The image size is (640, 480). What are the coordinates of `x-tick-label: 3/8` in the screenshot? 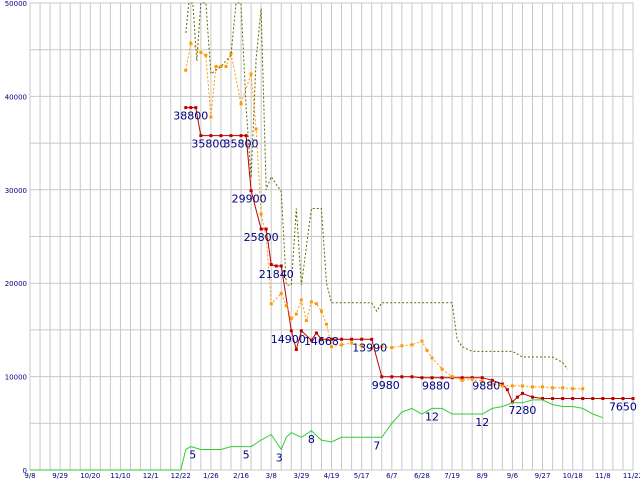 It's located at (271, 476).